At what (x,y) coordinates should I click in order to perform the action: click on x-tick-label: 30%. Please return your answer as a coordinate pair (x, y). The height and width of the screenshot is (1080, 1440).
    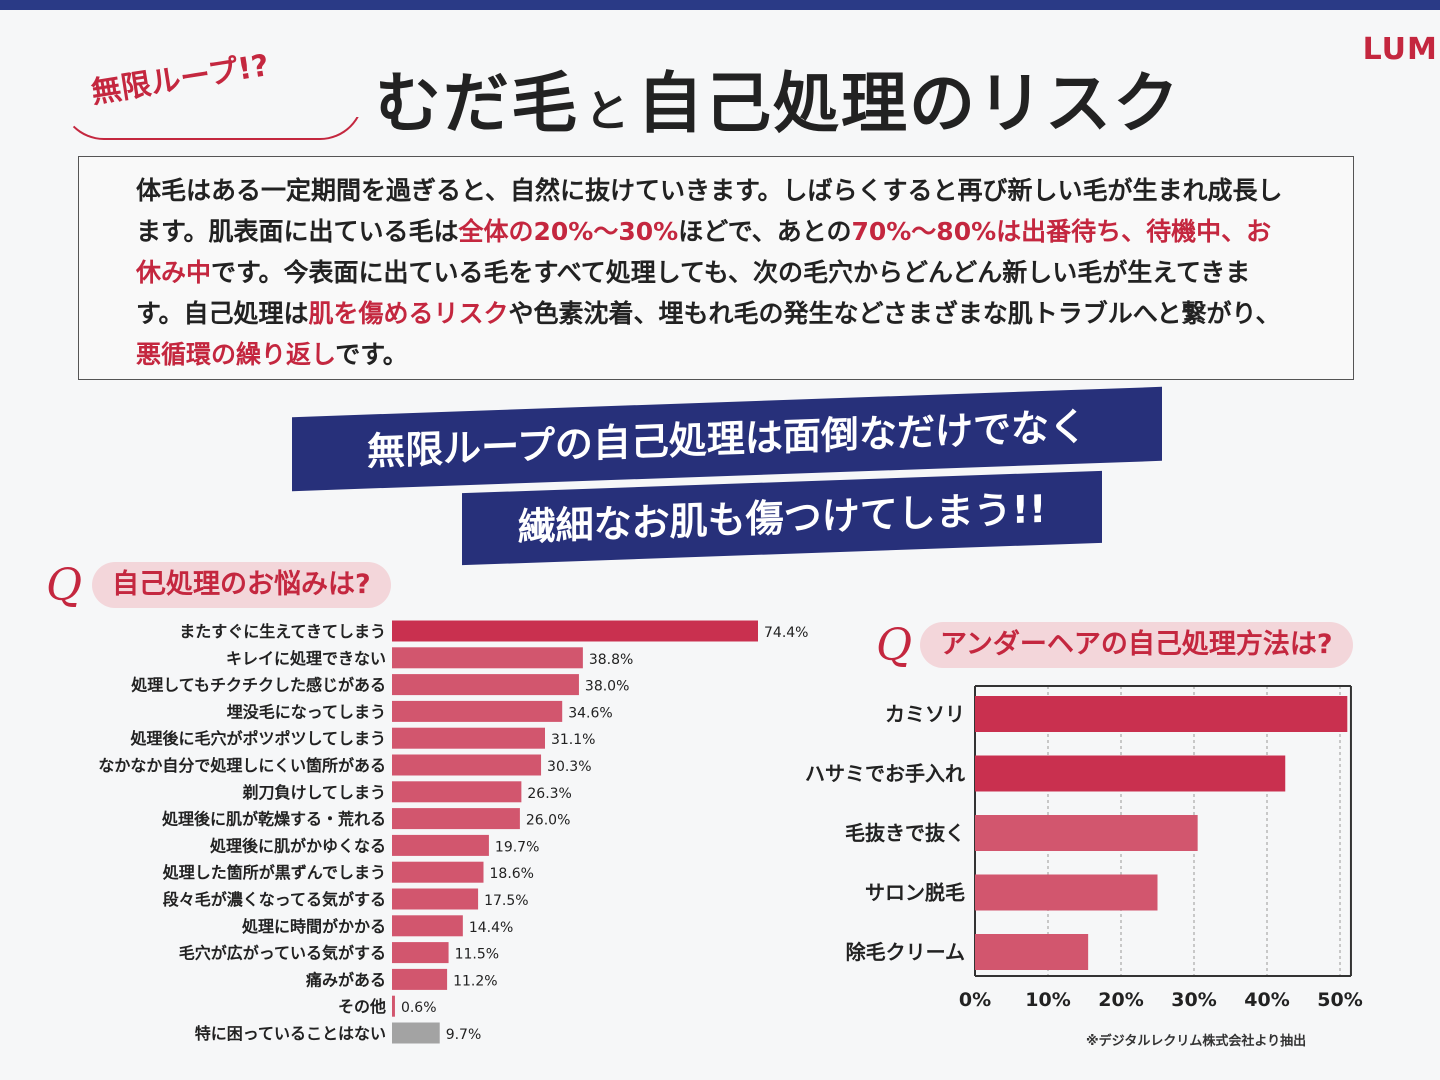
    Looking at the image, I should click on (1193, 1000).